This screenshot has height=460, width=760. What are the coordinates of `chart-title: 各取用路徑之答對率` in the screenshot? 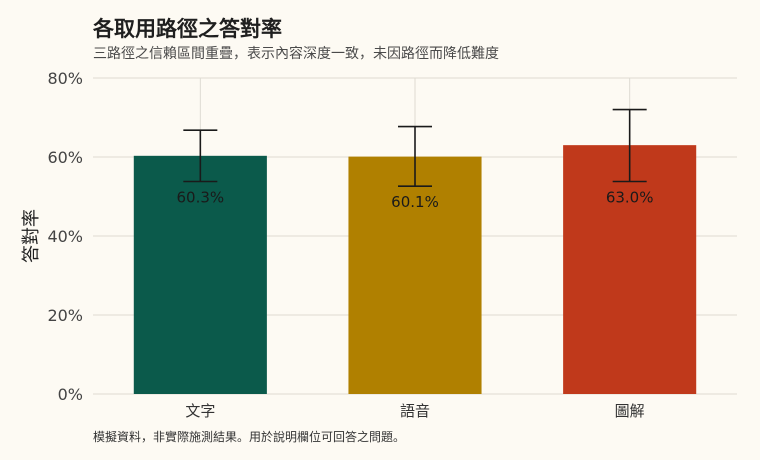 It's located at (187, 29).